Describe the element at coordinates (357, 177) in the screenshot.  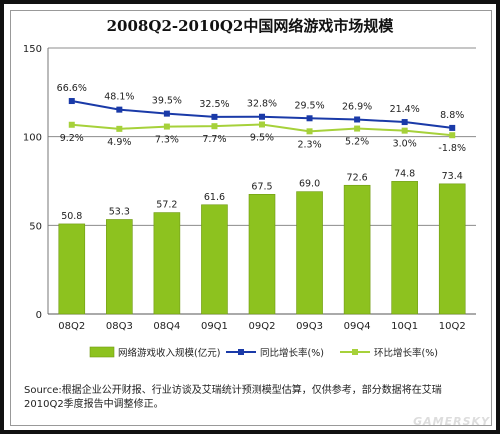
I see `bar-value-label: 72.6` at that location.